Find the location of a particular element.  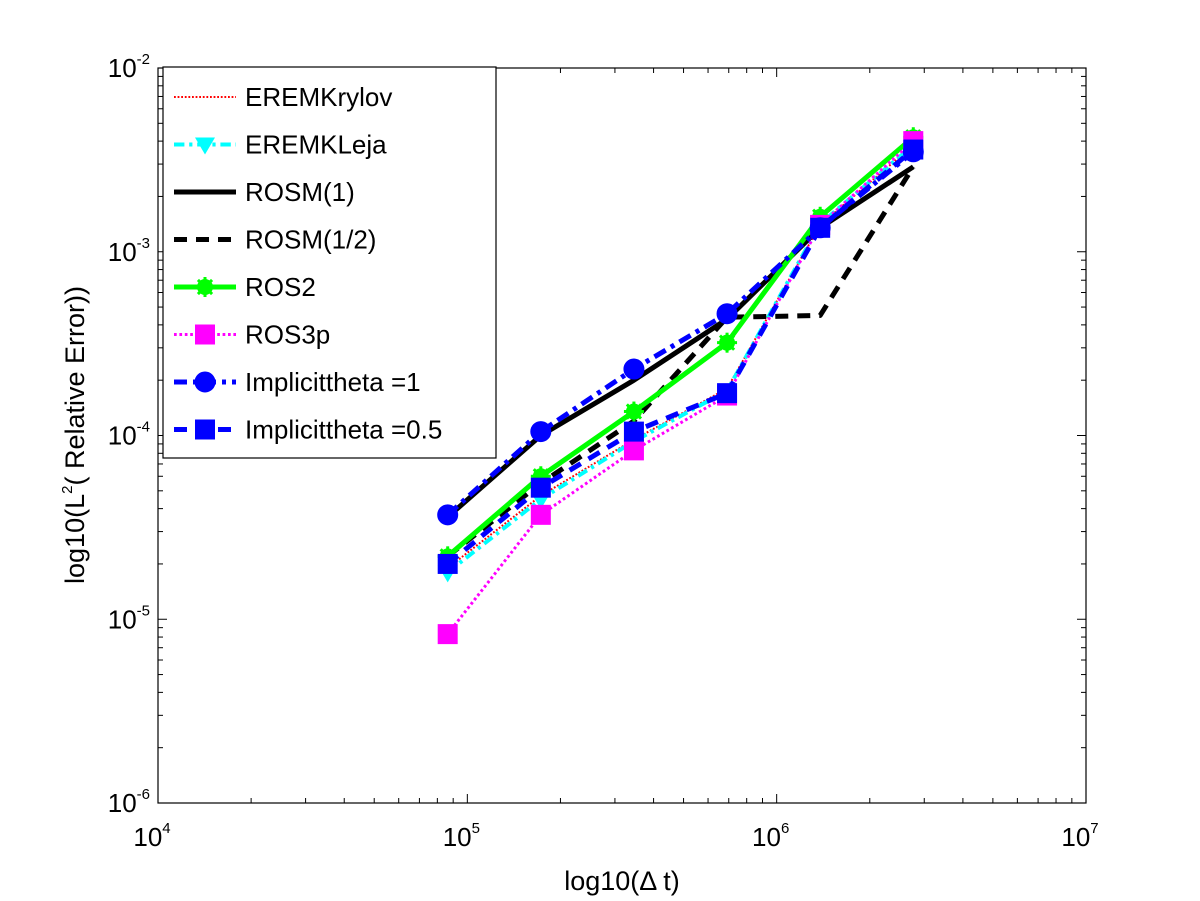

data-point-5-2-shape is located at coordinates (633, 450).